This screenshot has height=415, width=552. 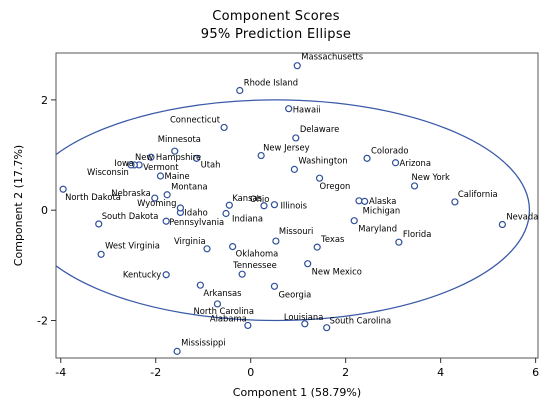 What do you see at coordinates (155, 198) in the screenshot?
I see `point-nebraska` at bounding box center [155, 198].